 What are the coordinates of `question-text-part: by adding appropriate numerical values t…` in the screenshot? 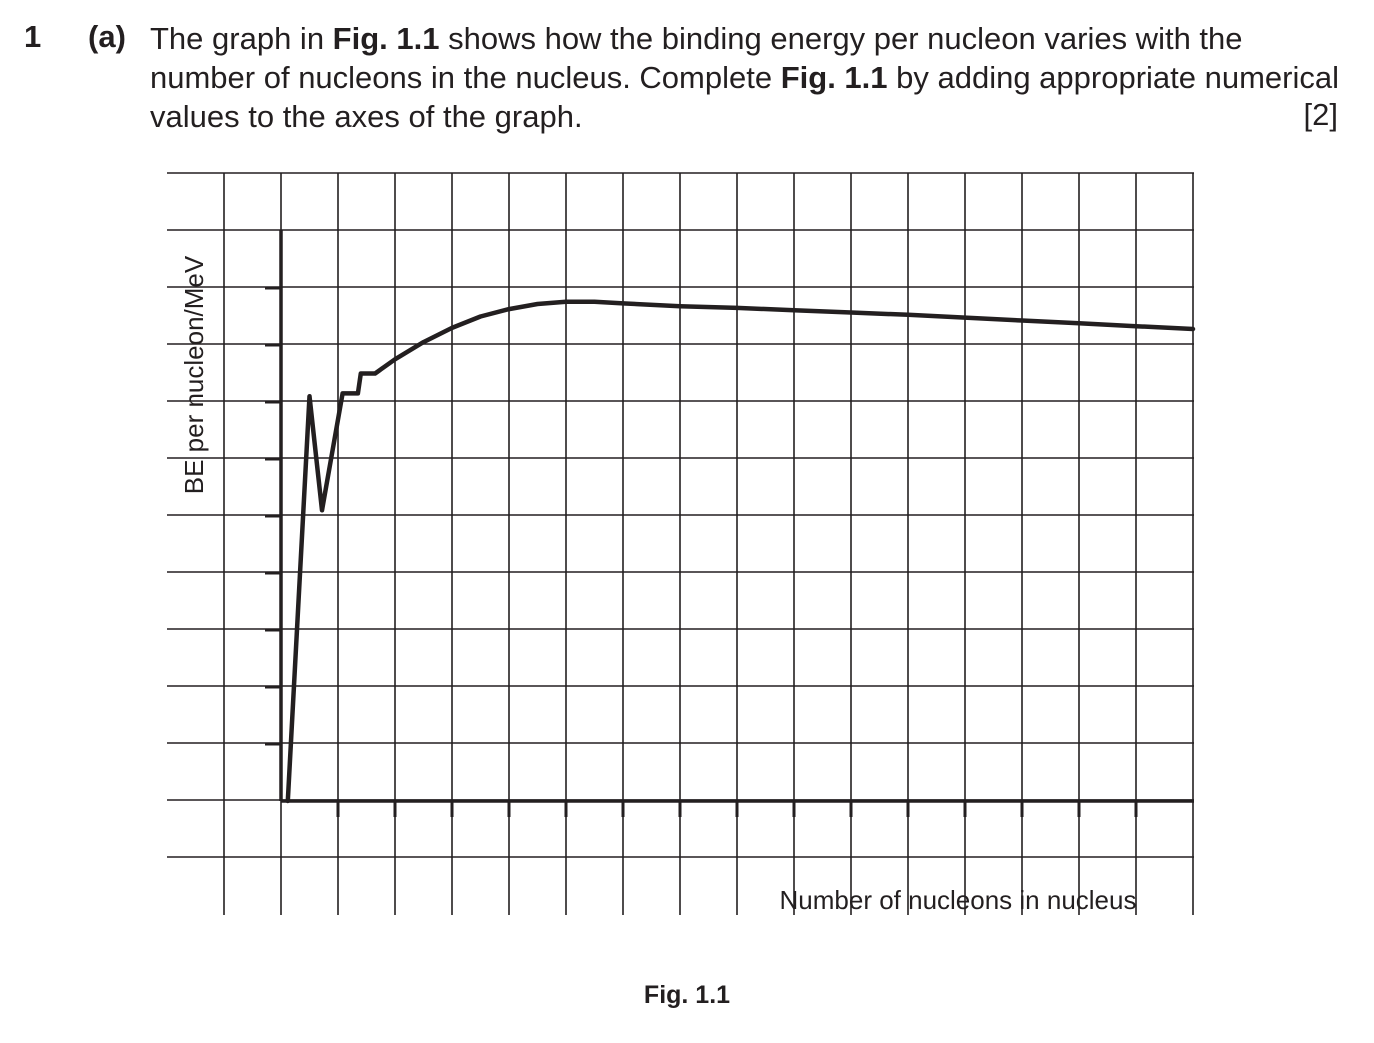 It's located at (745, 97).